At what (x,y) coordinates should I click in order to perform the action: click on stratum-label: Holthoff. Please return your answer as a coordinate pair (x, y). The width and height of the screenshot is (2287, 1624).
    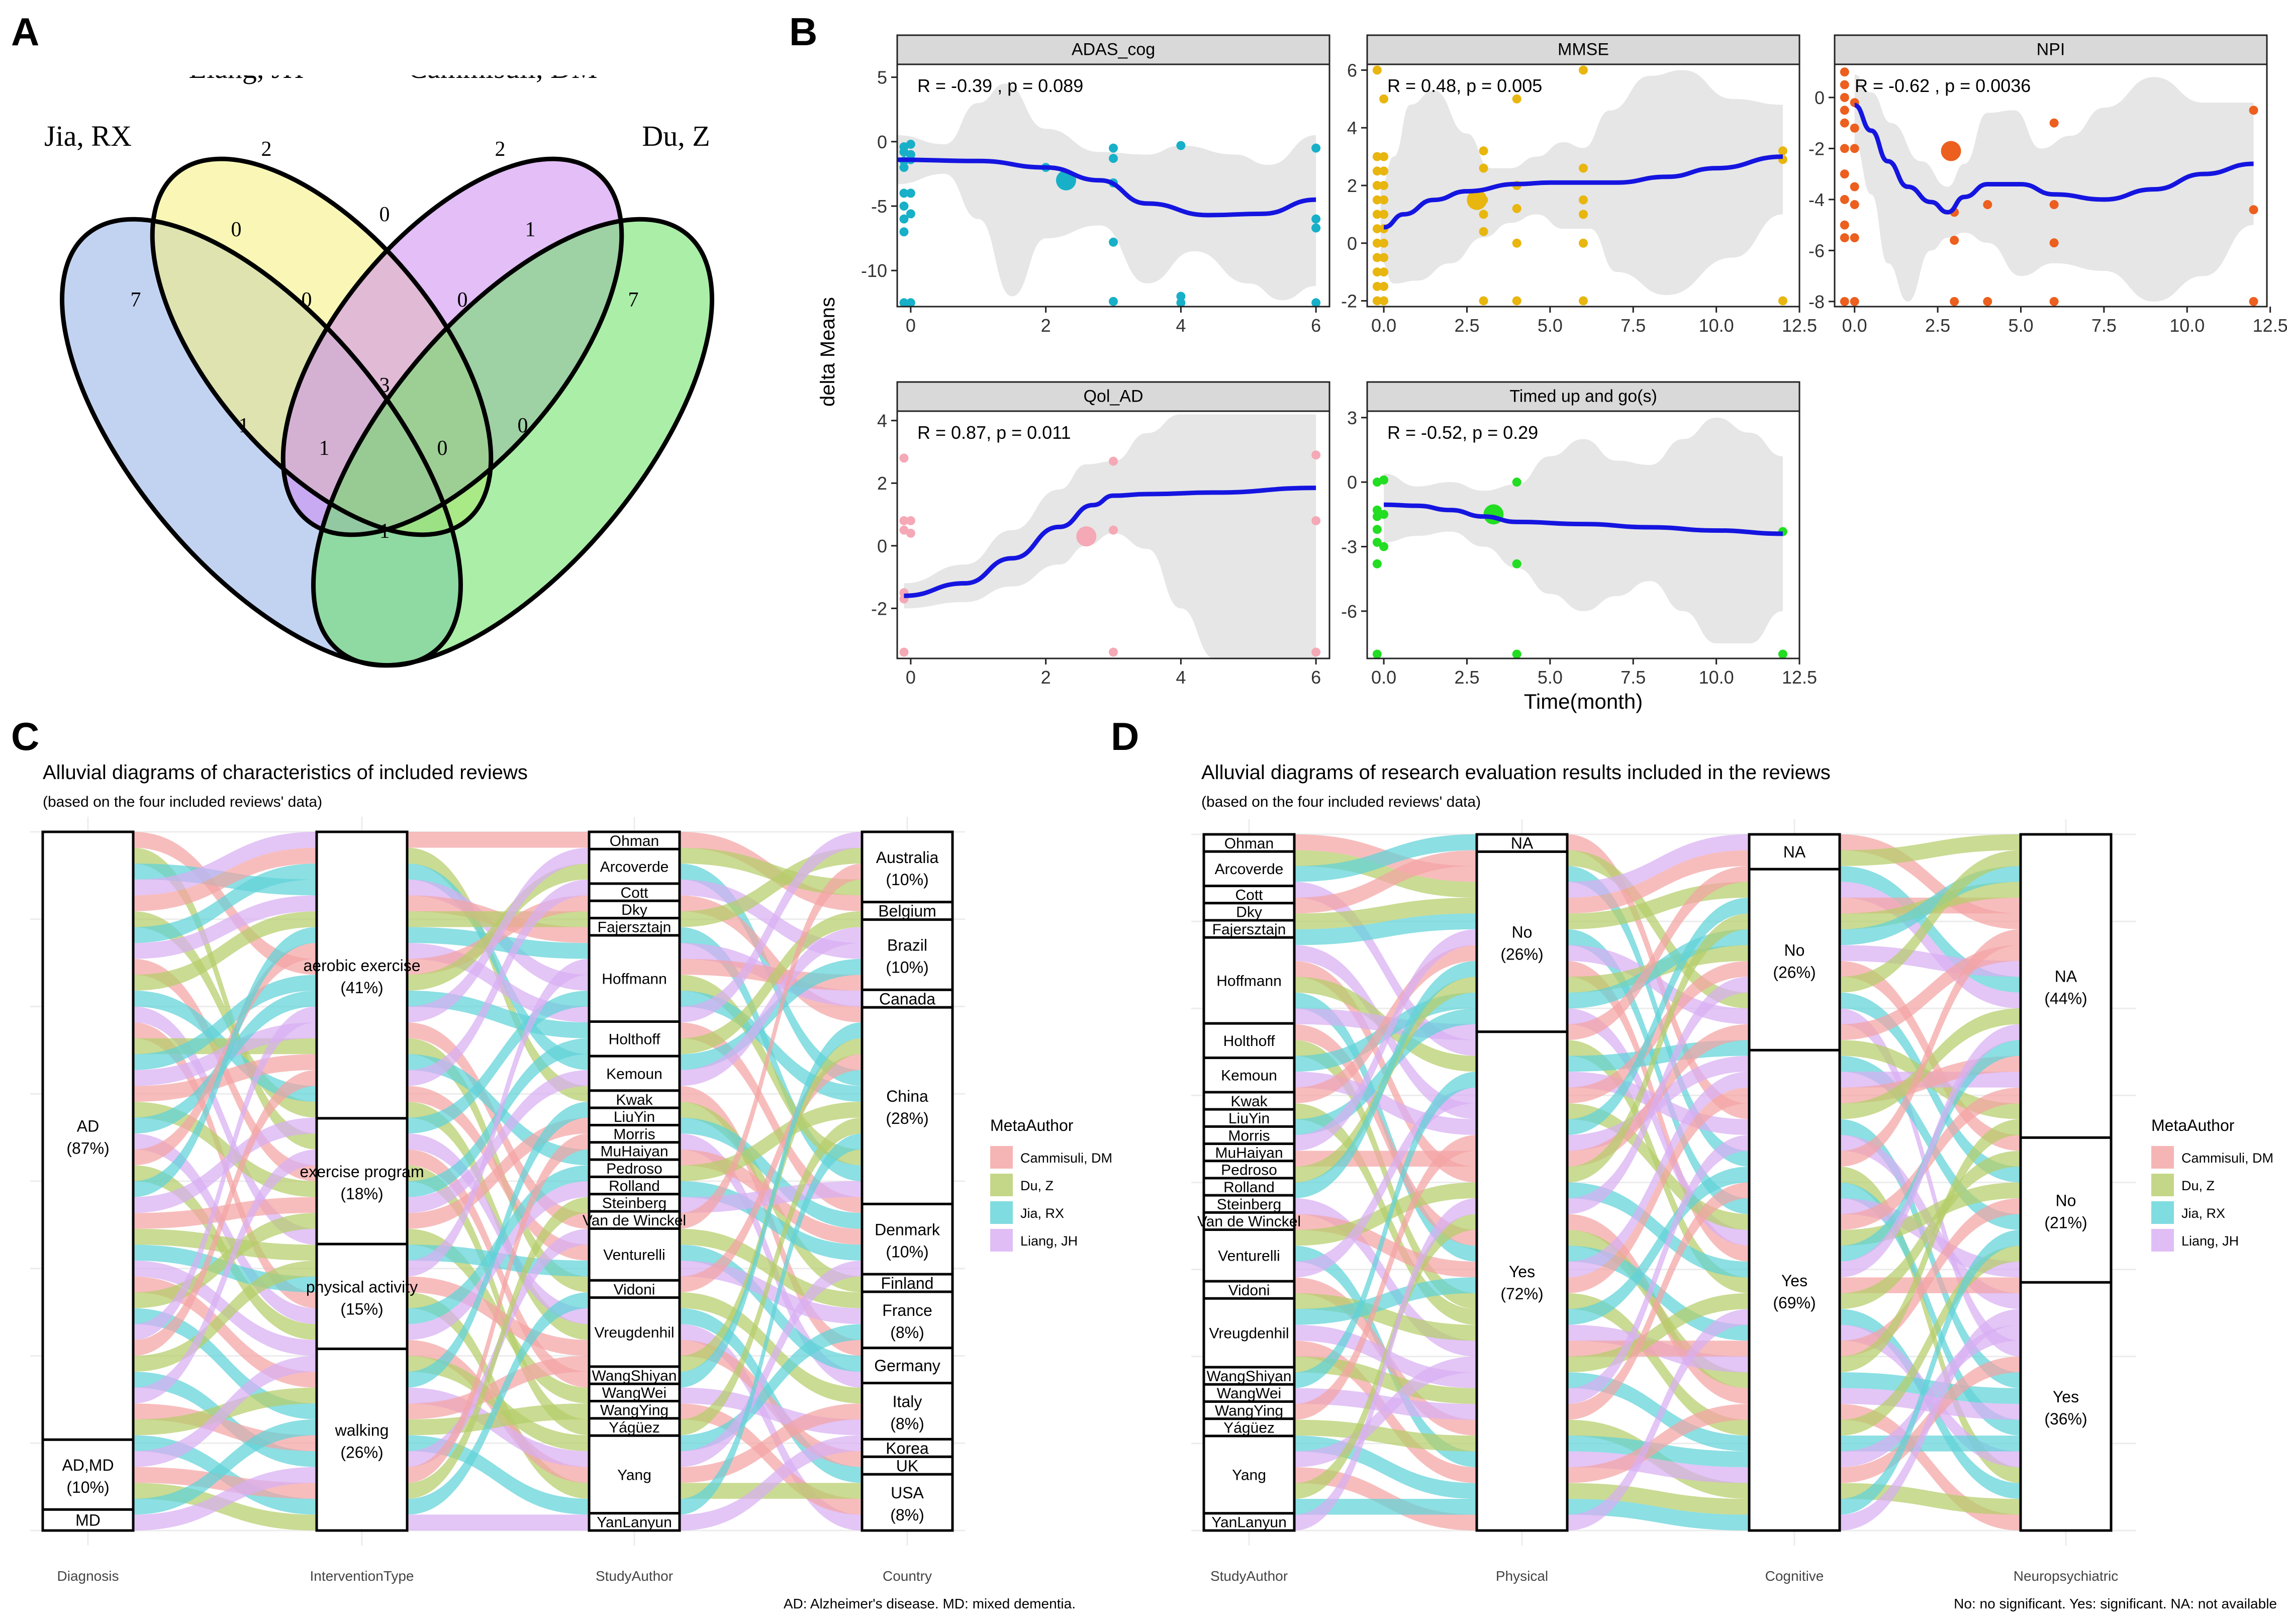
    Looking at the image, I should click on (1249, 1041).